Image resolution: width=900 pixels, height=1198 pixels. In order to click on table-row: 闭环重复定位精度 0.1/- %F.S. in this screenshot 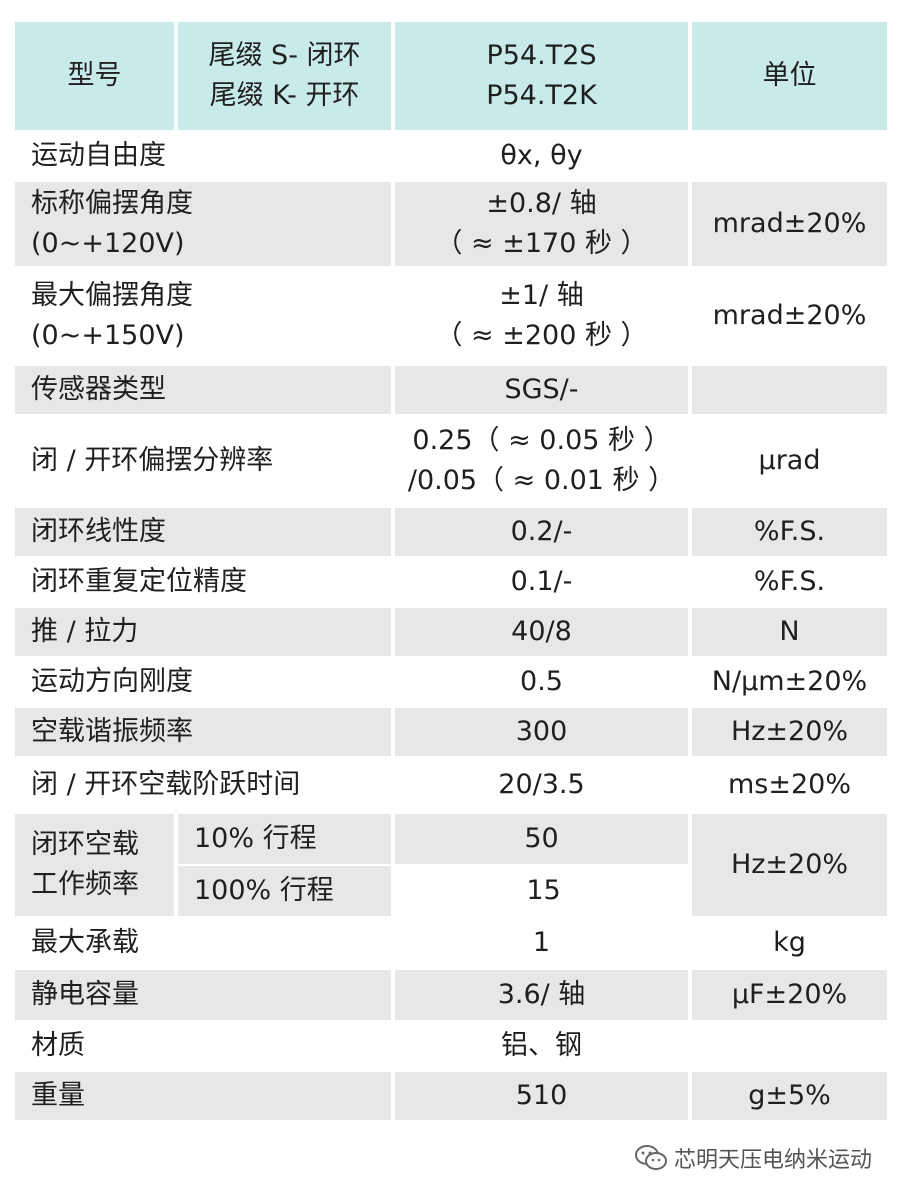, I will do `click(451, 583)`.